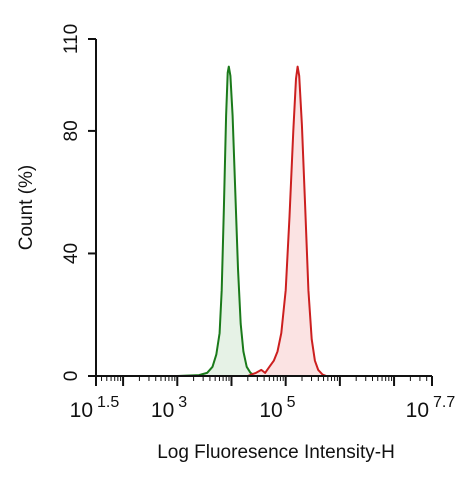 This screenshot has height=479, width=476. I want to click on x-tick-label: 10 5, so click(277, 408).